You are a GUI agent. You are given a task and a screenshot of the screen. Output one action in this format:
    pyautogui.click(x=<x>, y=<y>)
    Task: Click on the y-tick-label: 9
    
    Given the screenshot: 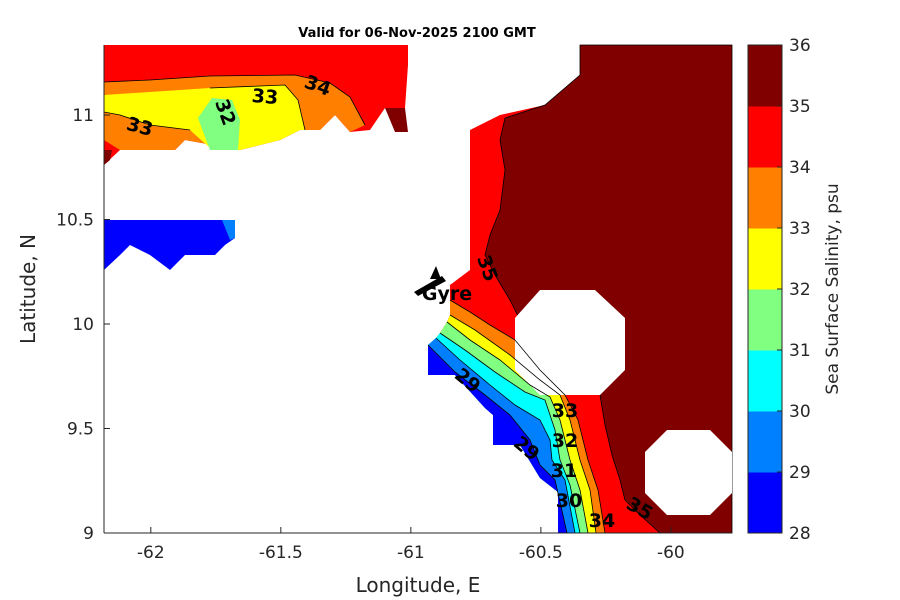 What is the action you would take?
    pyautogui.click(x=88, y=534)
    